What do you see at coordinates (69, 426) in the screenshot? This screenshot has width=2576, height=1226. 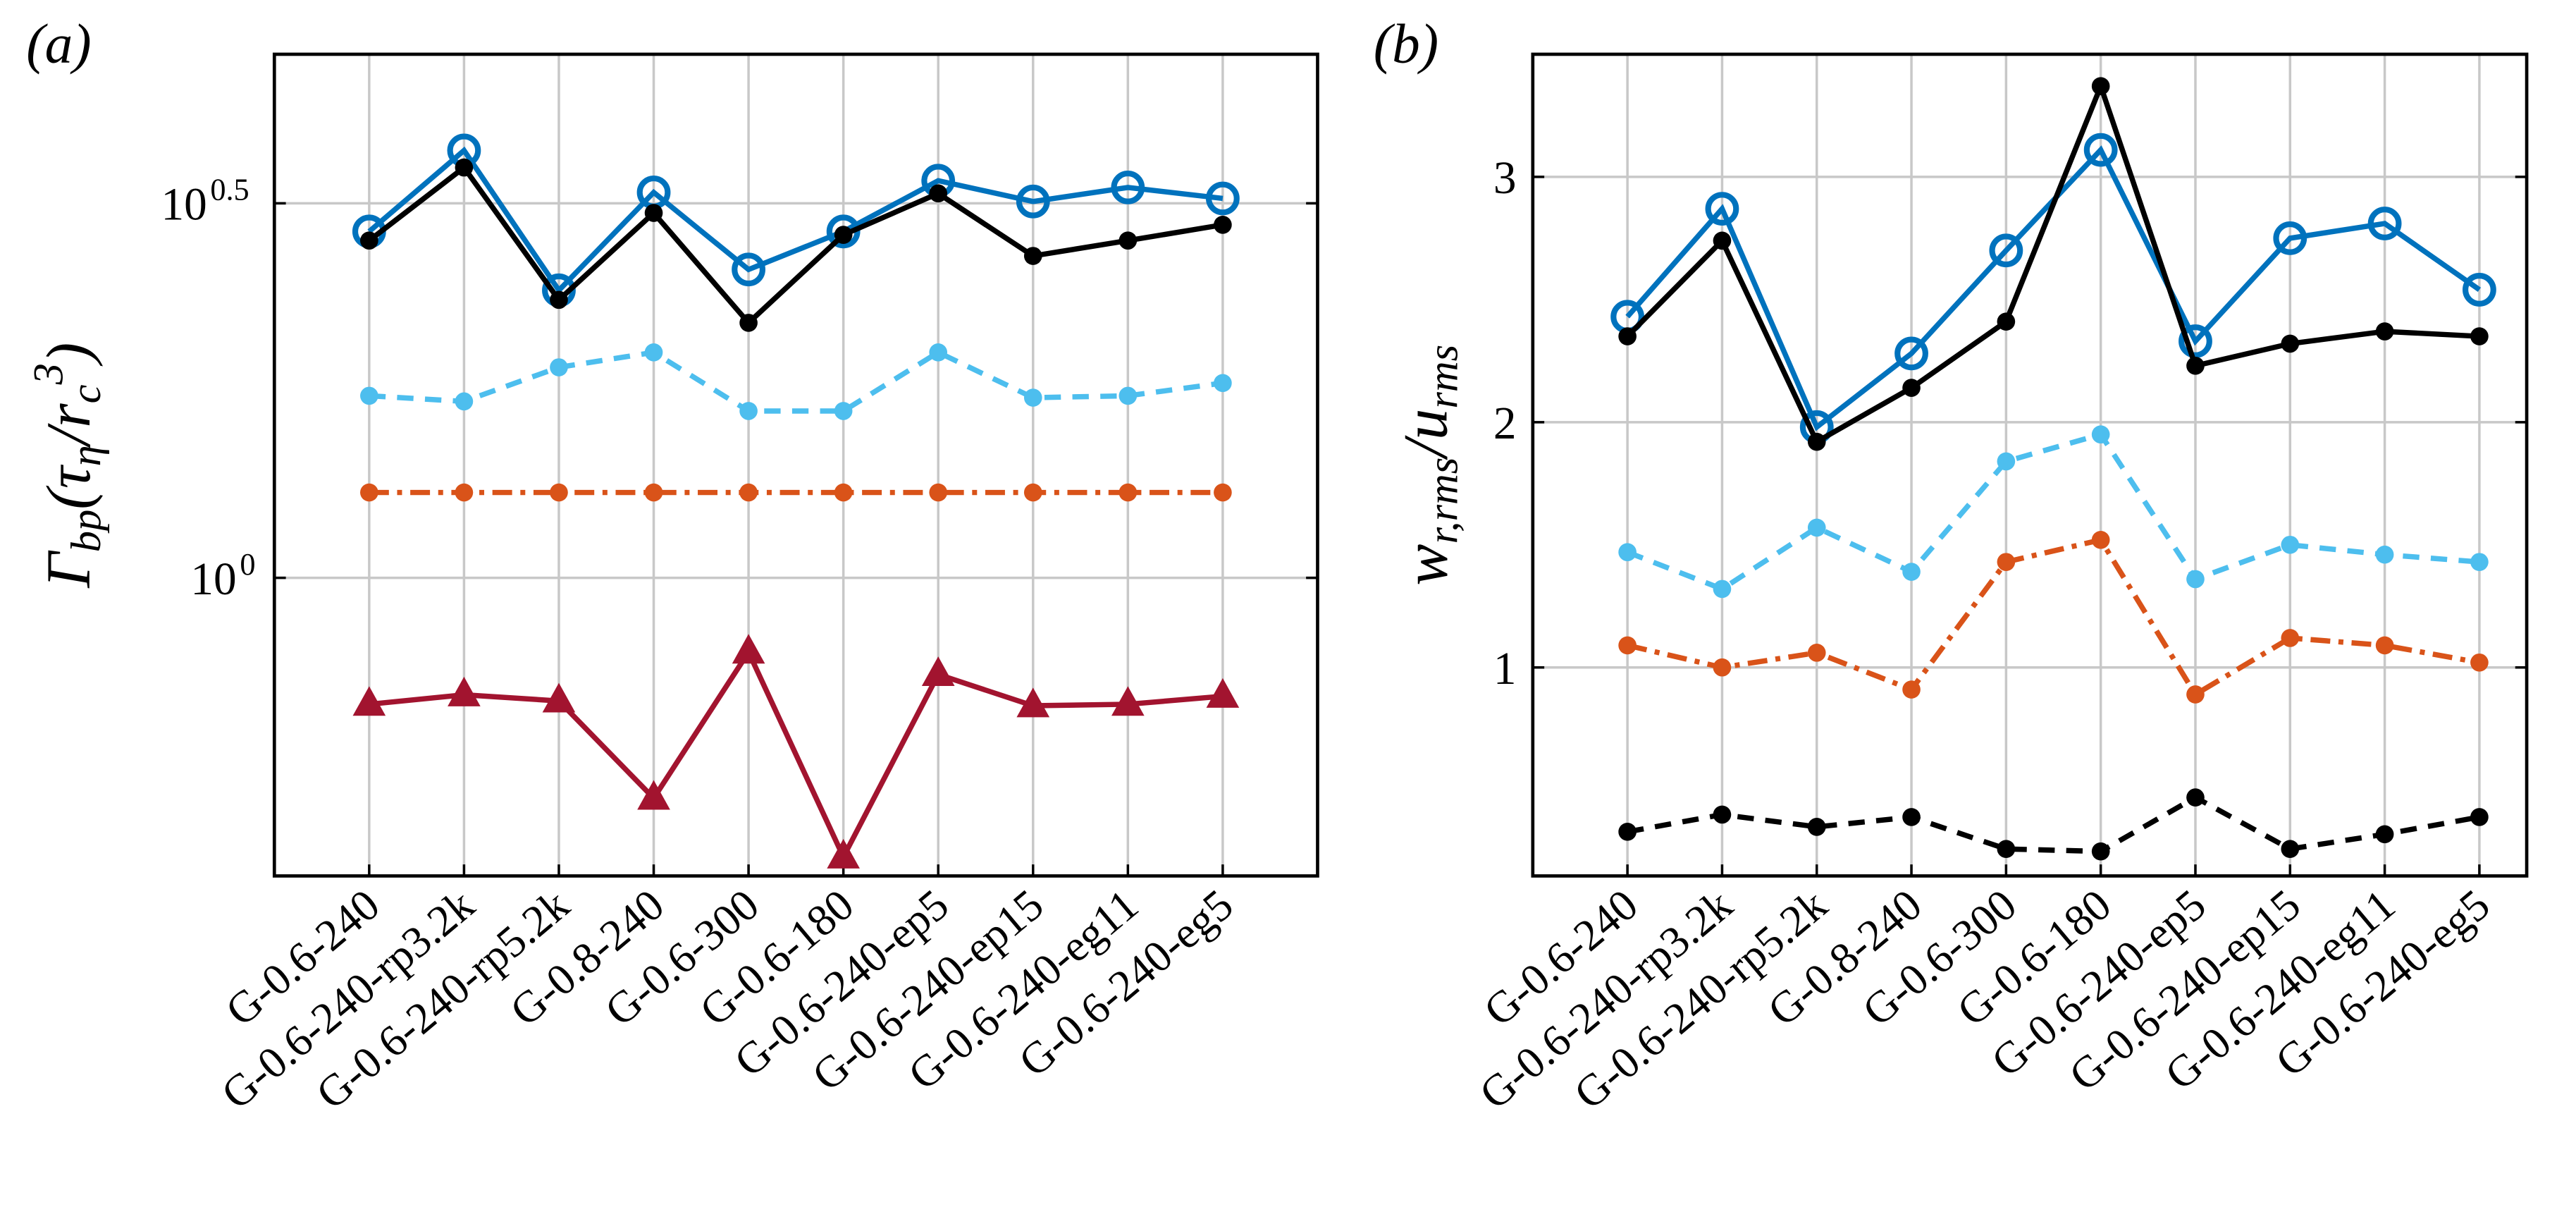 I see `y-axis-label-part: /r` at bounding box center [69, 426].